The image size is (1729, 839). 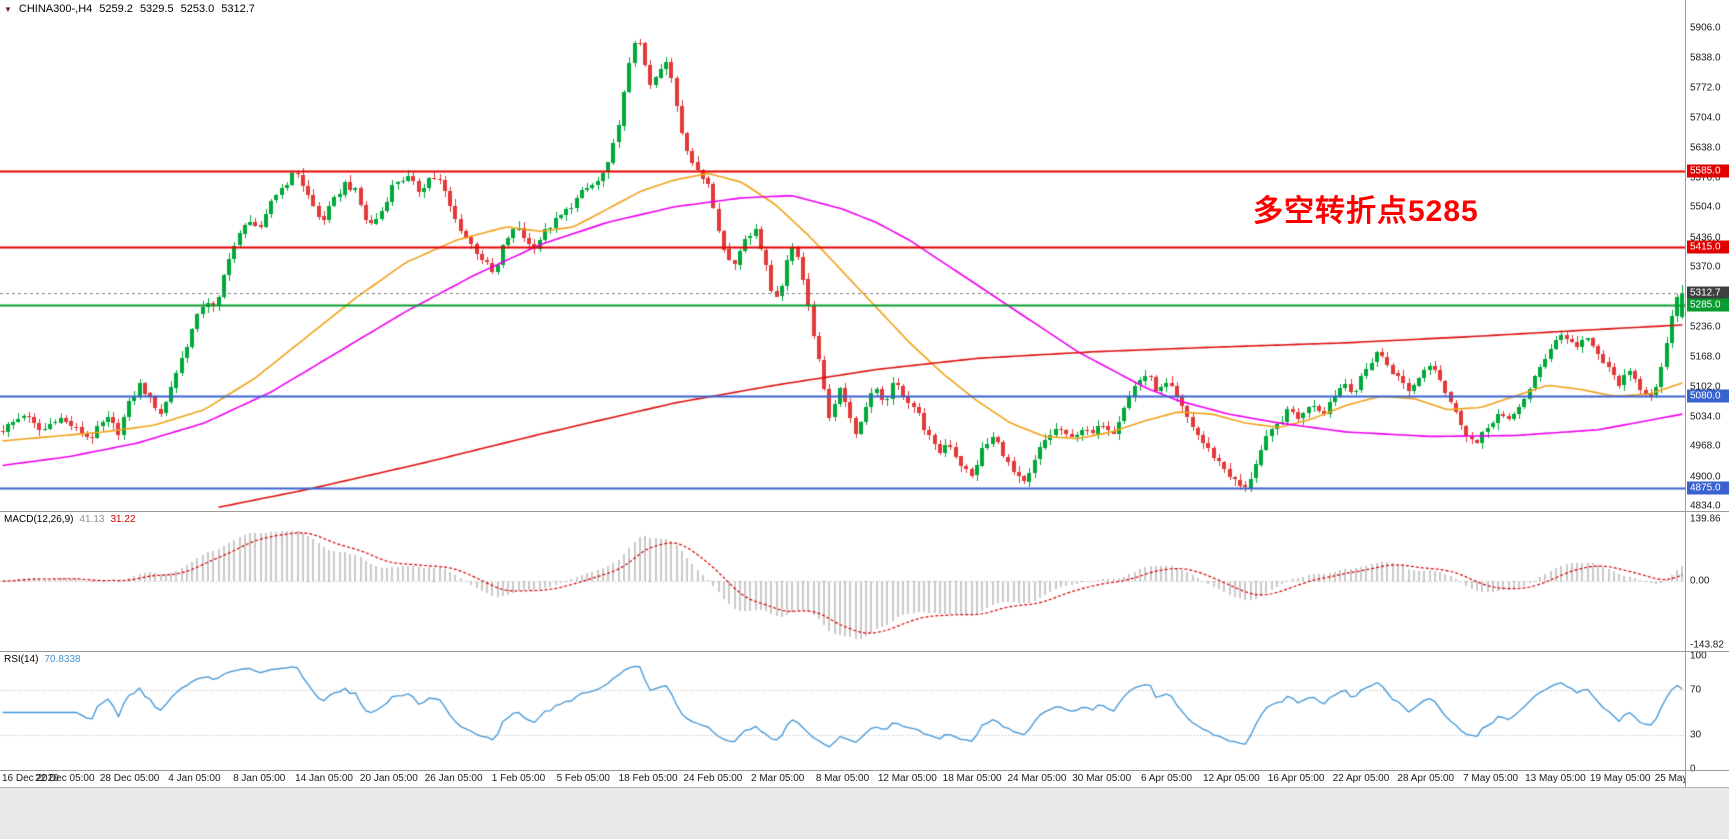 What do you see at coordinates (1705, 58) in the screenshot?
I see `price-axis-label: 5838.0` at bounding box center [1705, 58].